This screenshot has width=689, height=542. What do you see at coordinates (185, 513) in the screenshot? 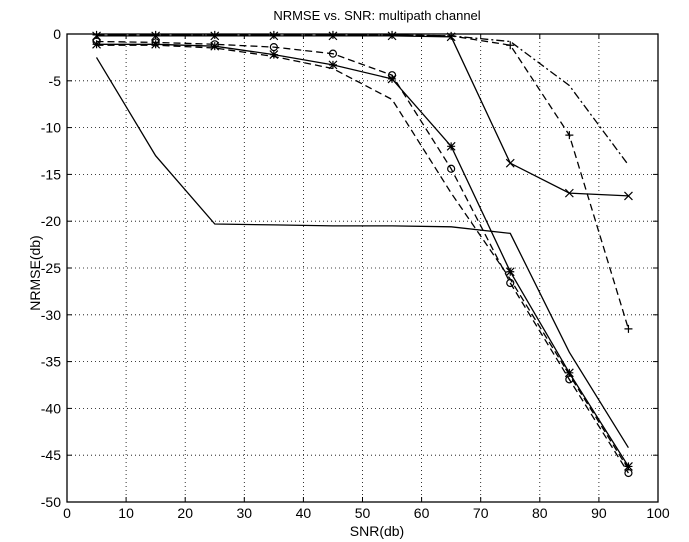
I see `x-tick-label: 20` at bounding box center [185, 513].